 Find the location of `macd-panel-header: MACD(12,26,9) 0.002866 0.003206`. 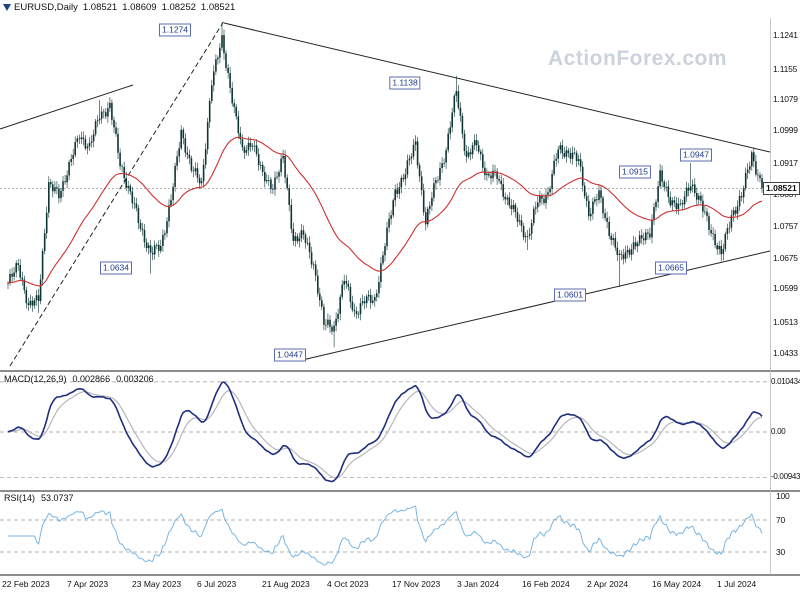

macd-panel-header: MACD(12,26,9) 0.002866 0.003206 is located at coordinates (82, 379).